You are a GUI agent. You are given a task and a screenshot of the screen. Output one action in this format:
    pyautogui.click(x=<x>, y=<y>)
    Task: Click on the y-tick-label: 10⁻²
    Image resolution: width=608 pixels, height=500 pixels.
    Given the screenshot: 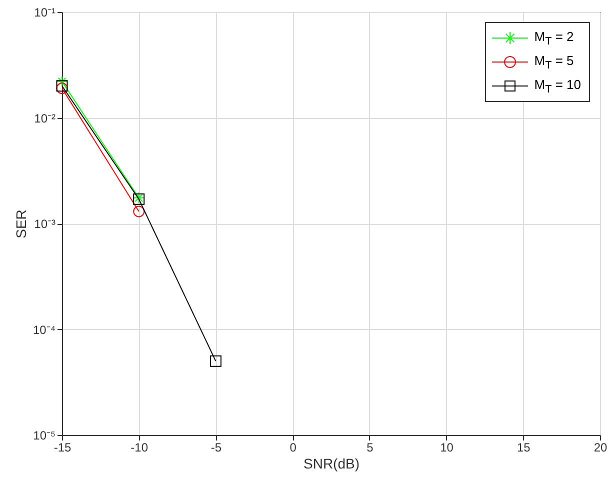 What is the action you would take?
    pyautogui.click(x=45, y=118)
    